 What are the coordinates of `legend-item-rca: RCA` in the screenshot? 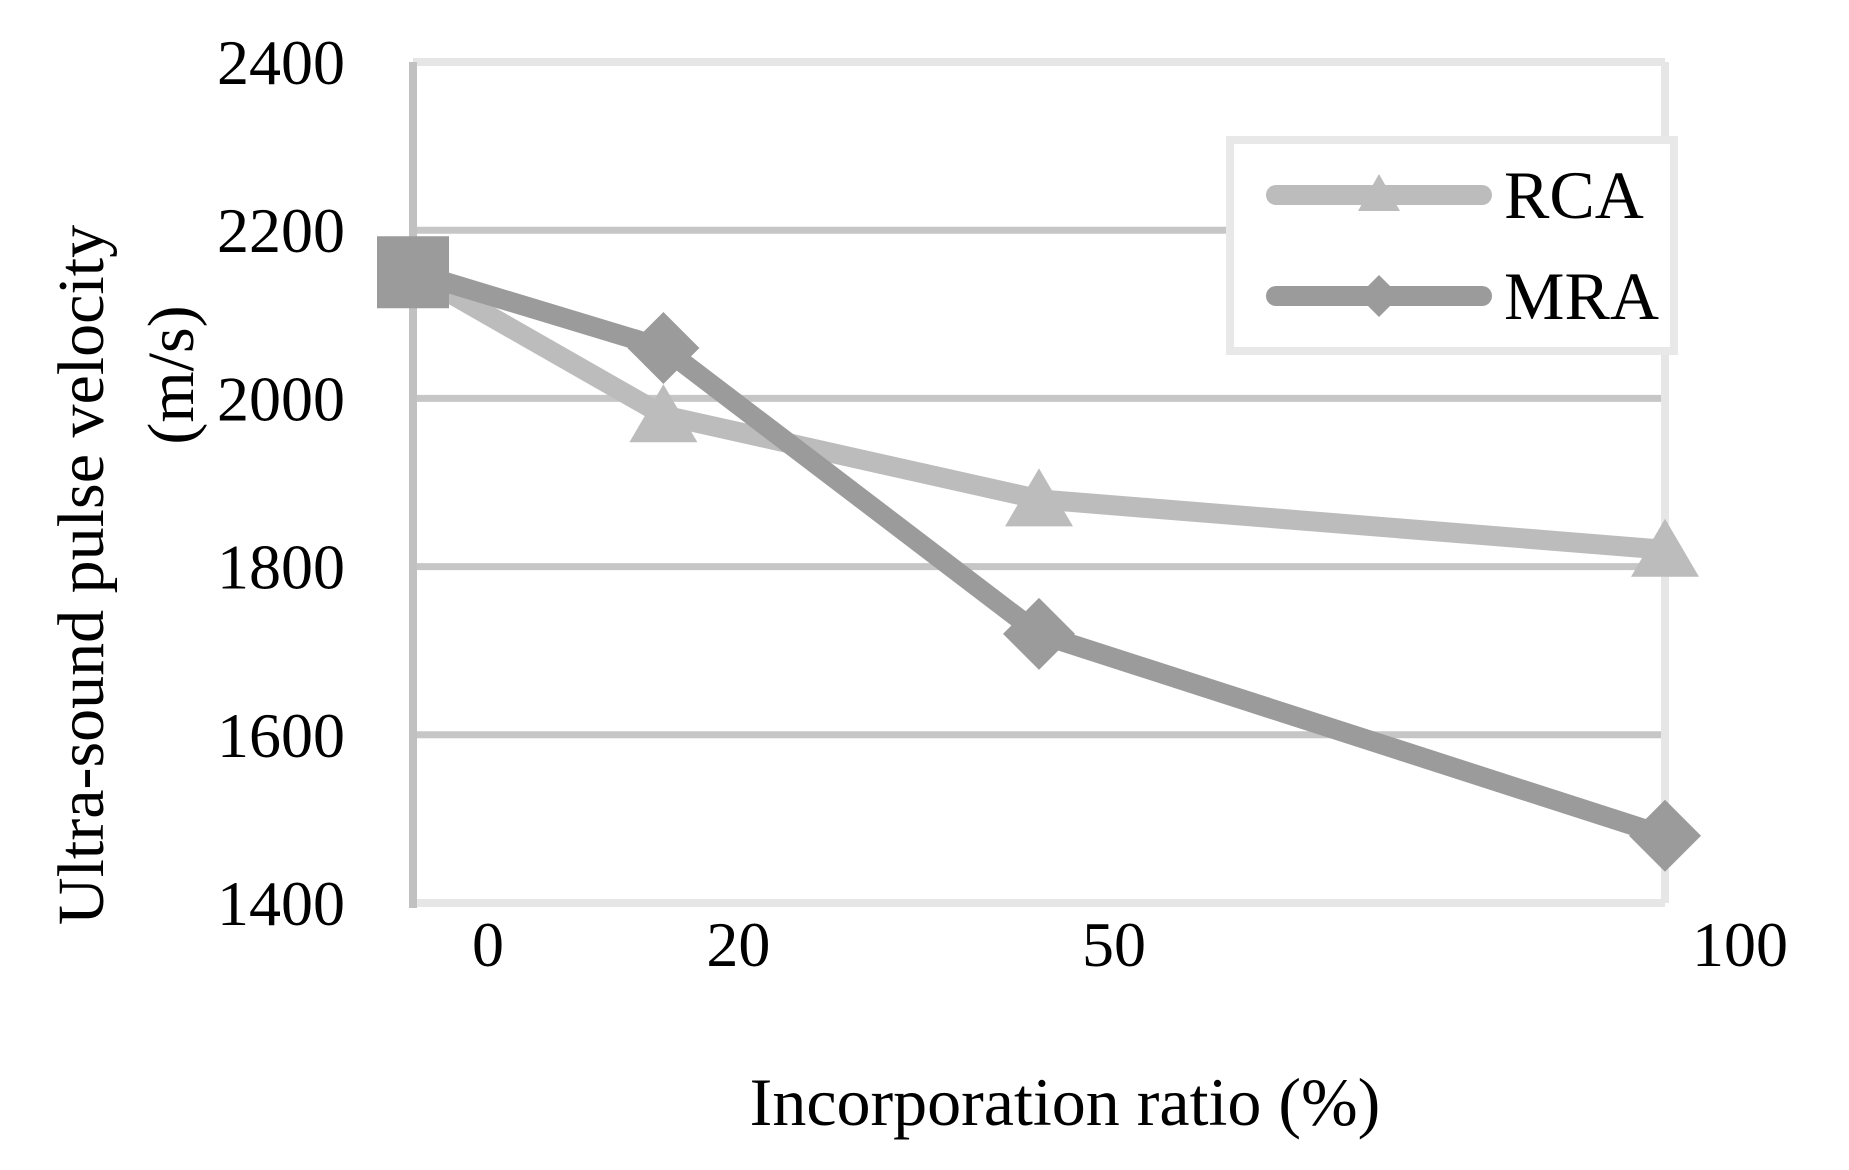 It's located at (1467, 195).